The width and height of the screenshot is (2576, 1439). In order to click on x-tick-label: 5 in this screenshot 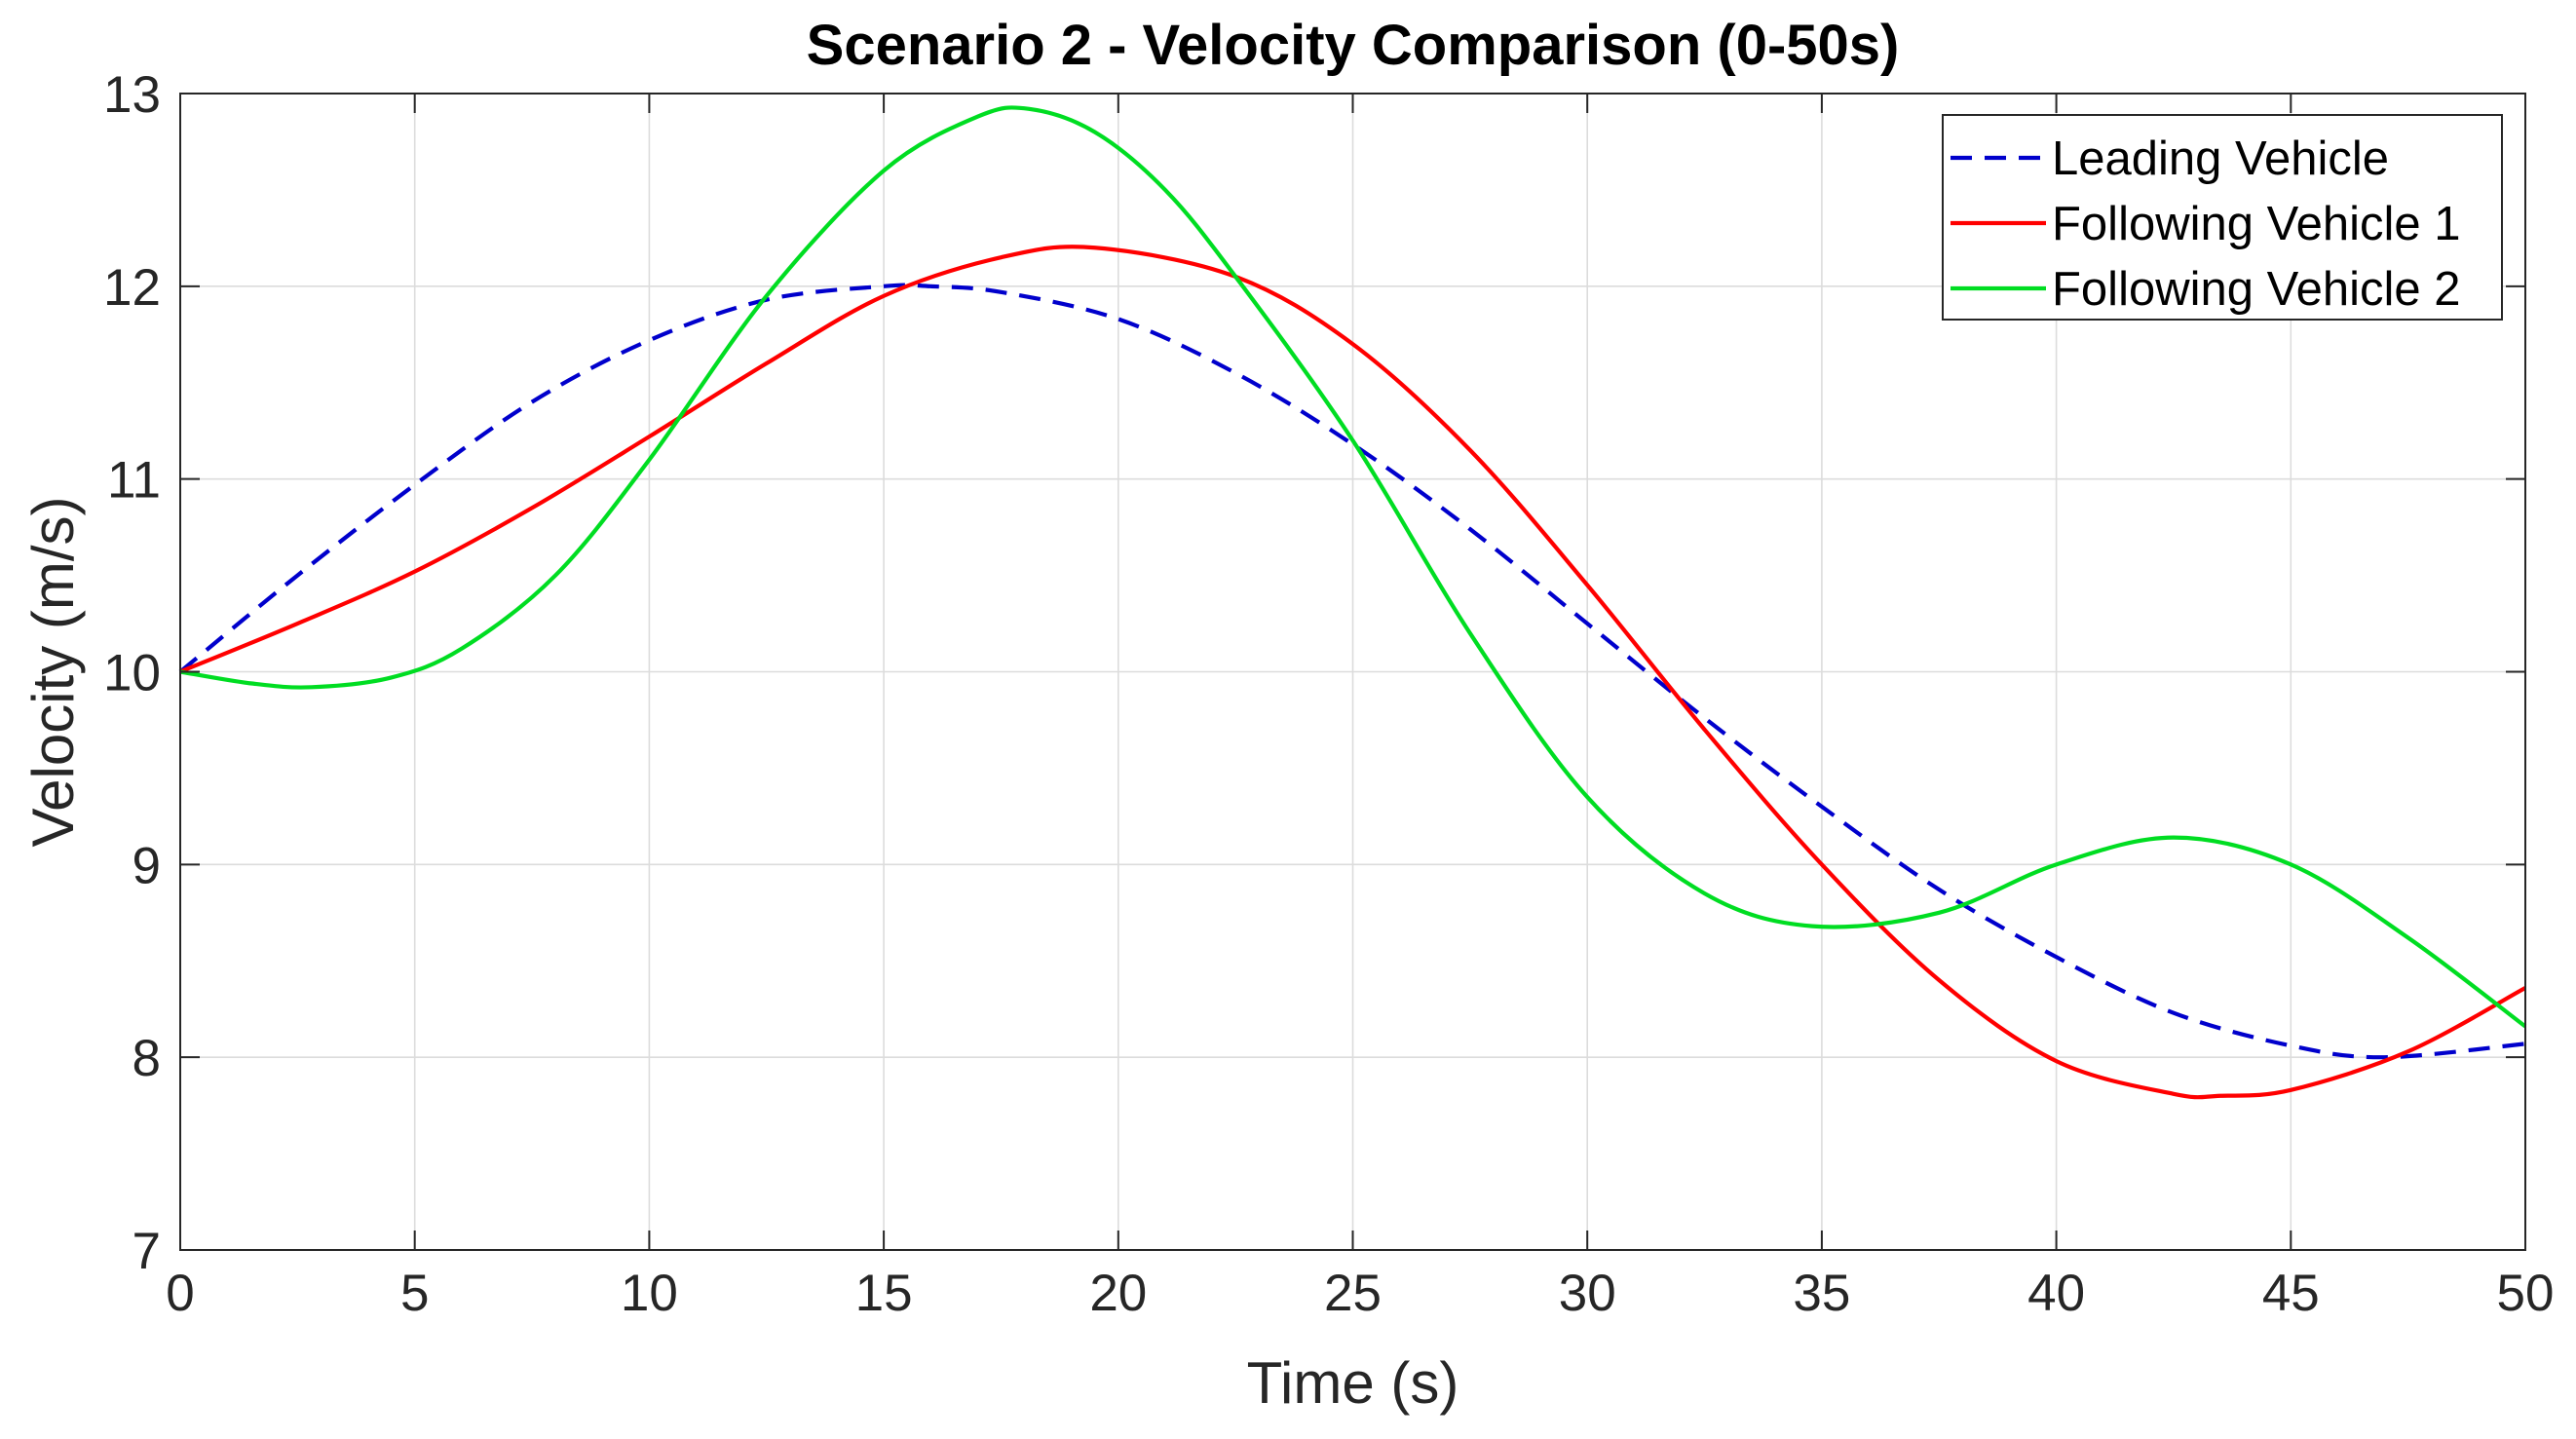, I will do `click(414, 1294)`.